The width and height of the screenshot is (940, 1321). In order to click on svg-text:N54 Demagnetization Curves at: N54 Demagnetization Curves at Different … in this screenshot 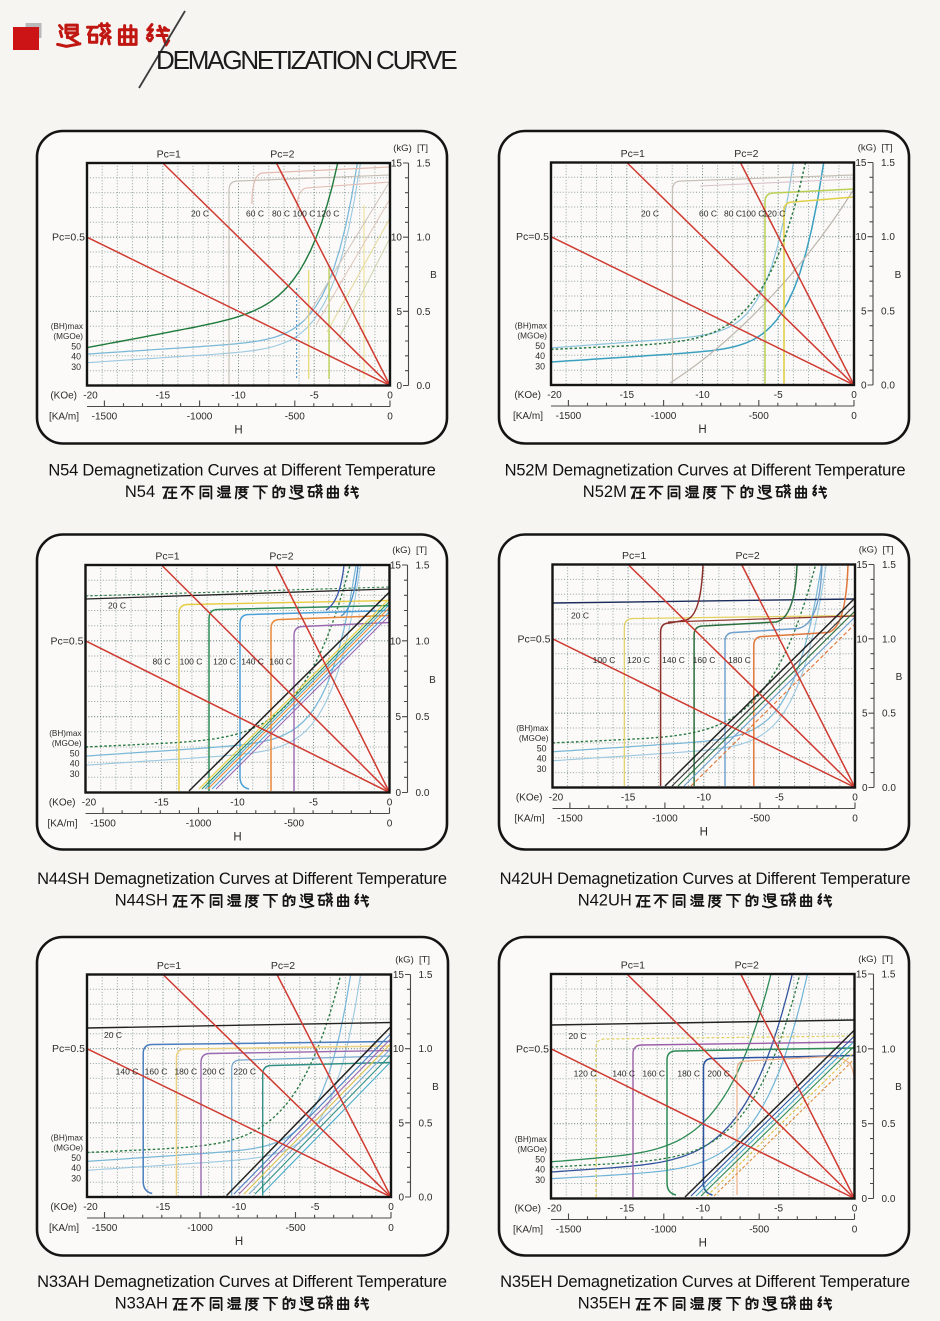, I will do `click(241, 471)`.